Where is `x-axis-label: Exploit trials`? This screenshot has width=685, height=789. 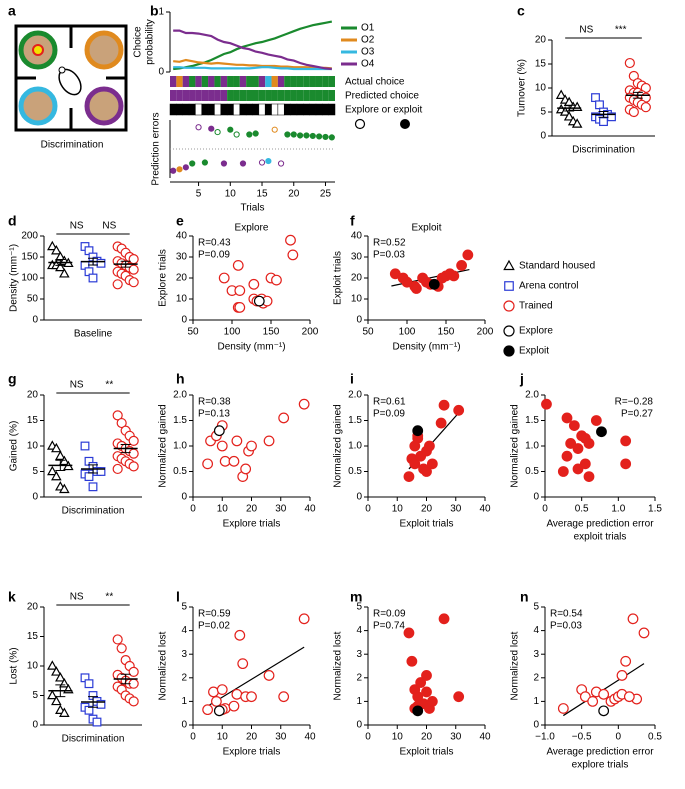
x-axis-label: Exploit trials is located at coordinates (427, 752).